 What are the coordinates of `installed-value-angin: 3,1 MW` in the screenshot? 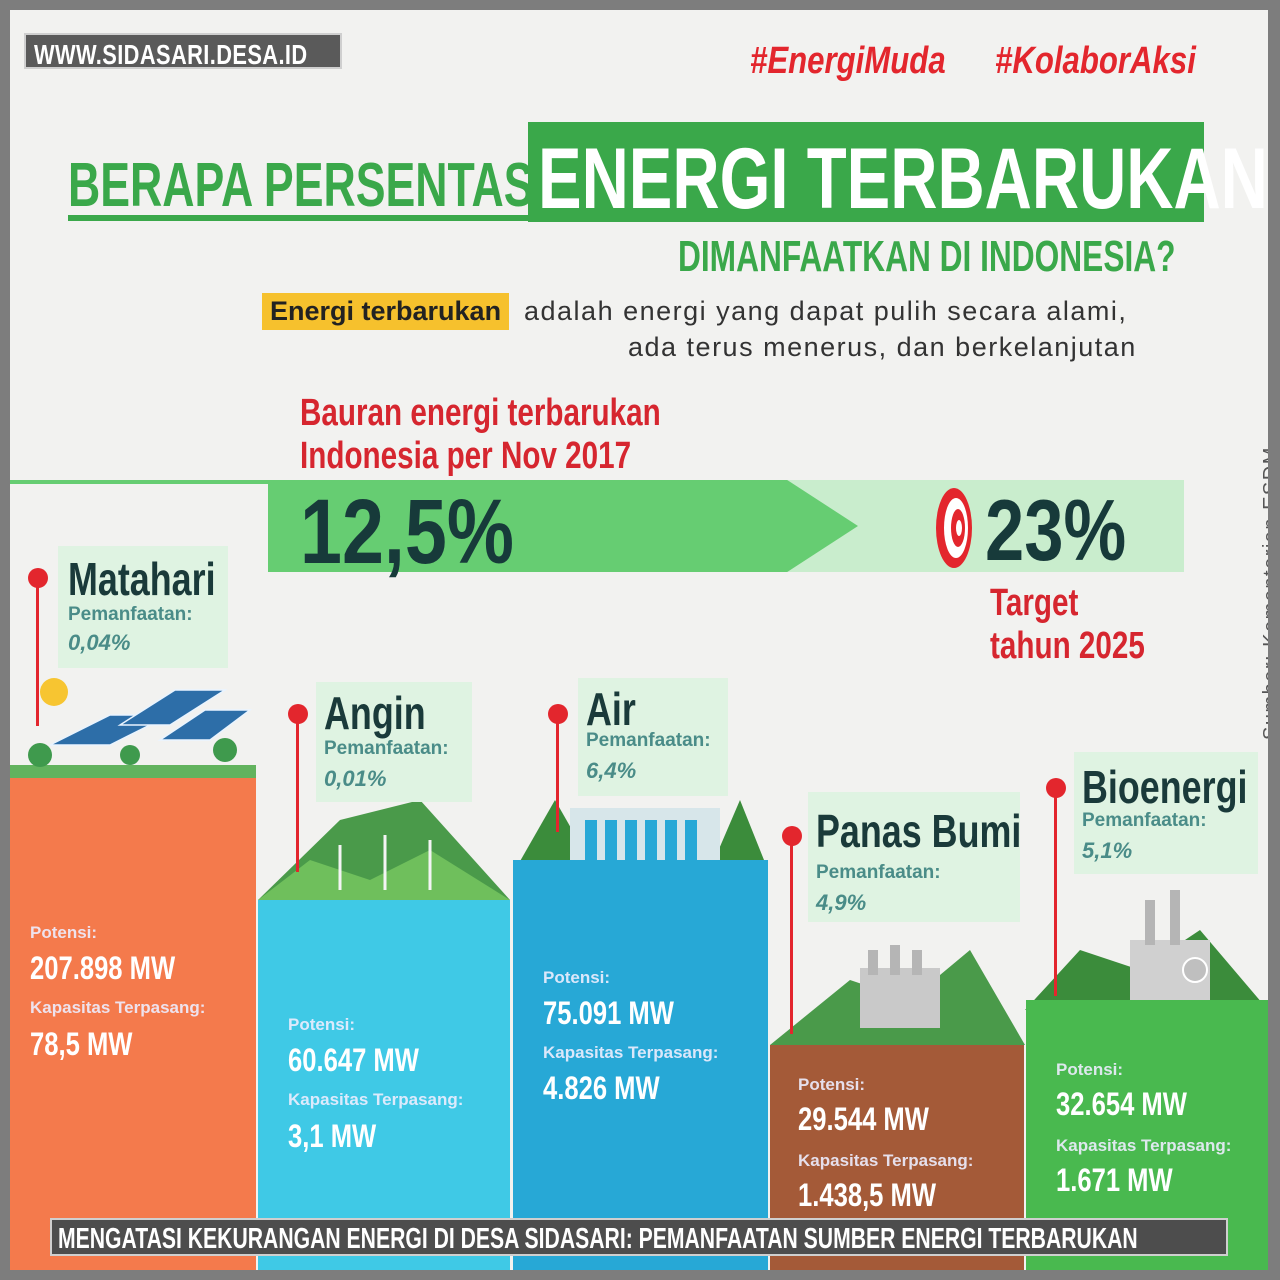 It's located at (332, 1136).